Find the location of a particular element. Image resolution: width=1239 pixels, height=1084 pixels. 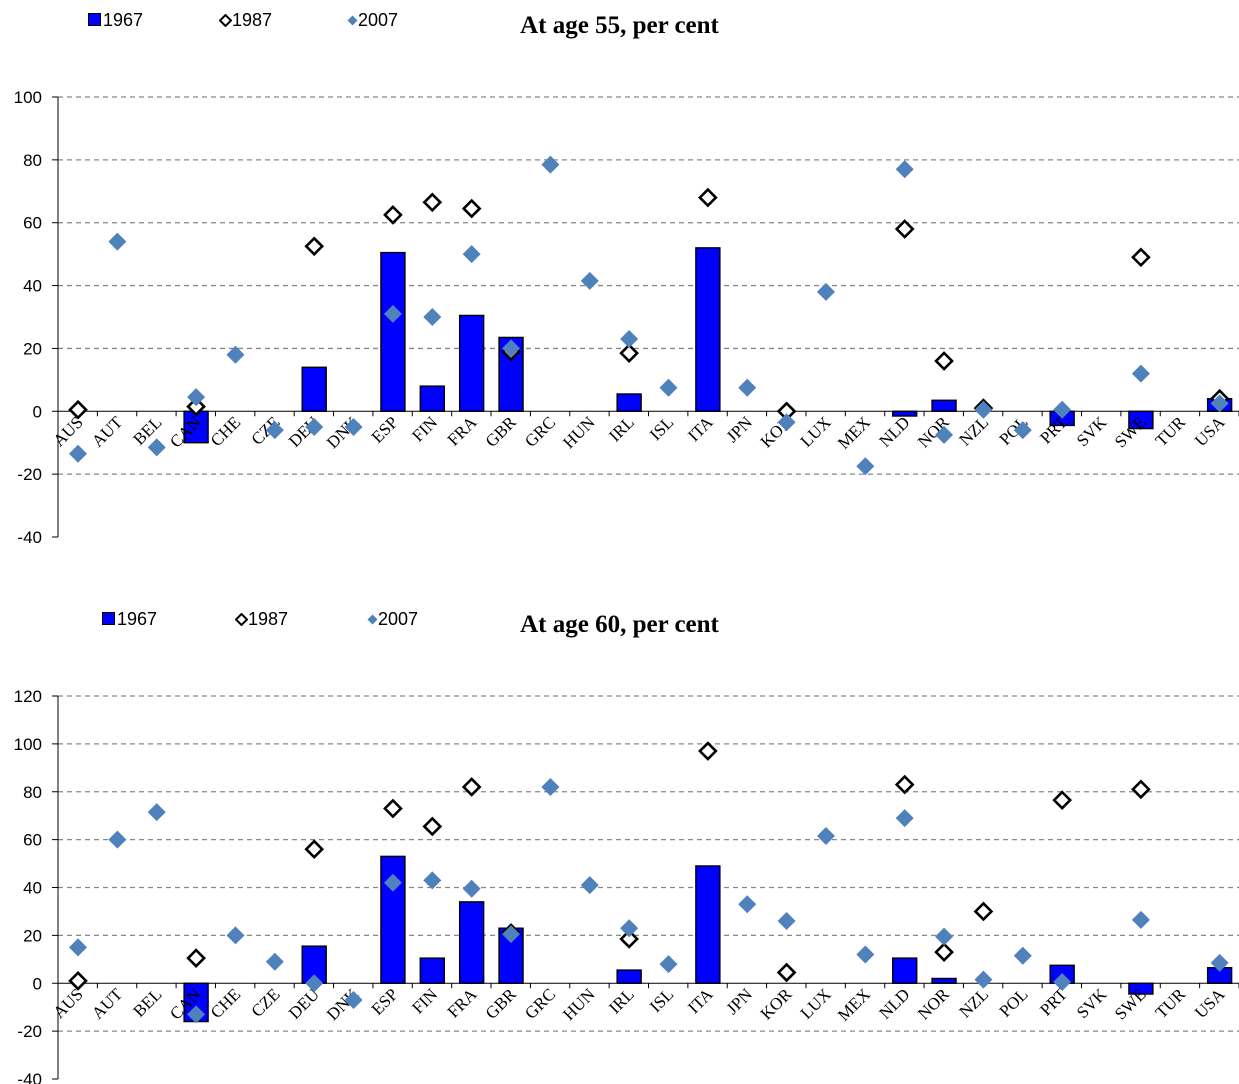

legend-label: 1987 is located at coordinates (252, 20).